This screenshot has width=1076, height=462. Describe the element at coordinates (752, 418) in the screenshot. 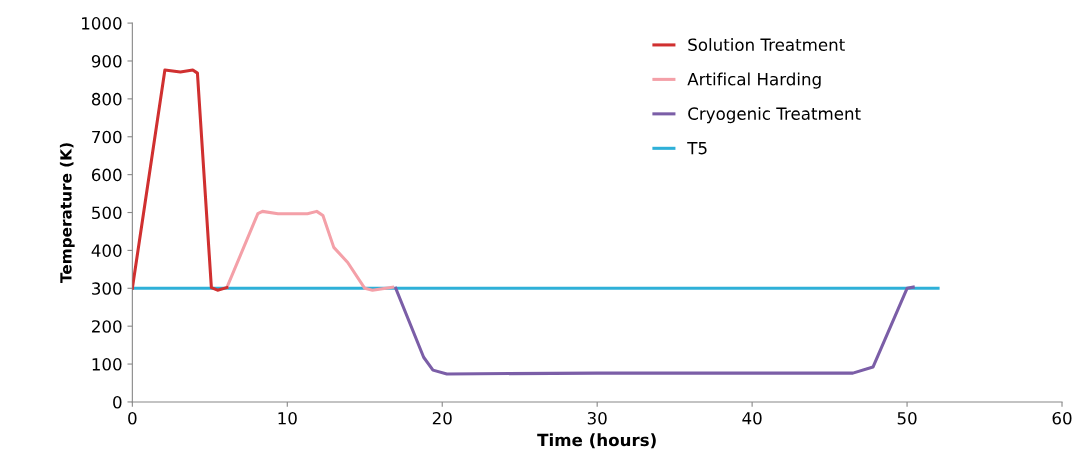

I see `x-tick-label: 40` at that location.